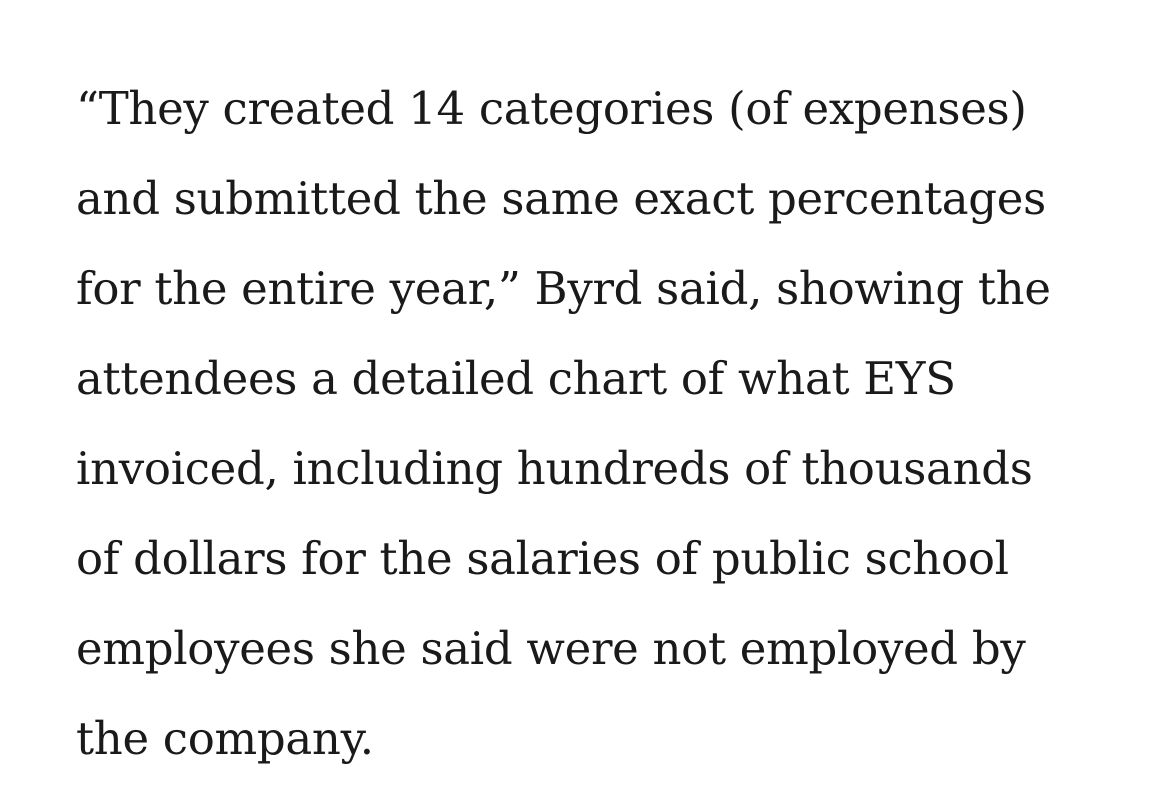 This screenshot has height=807, width=1170. I want to click on paragraph-line: the company., so click(225, 738).